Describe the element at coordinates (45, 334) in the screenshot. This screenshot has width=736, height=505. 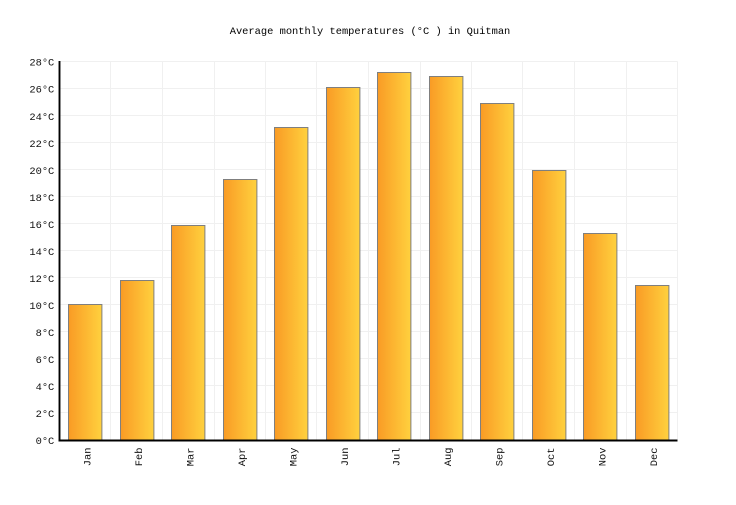
I see `svg-text: 8°C` at that location.